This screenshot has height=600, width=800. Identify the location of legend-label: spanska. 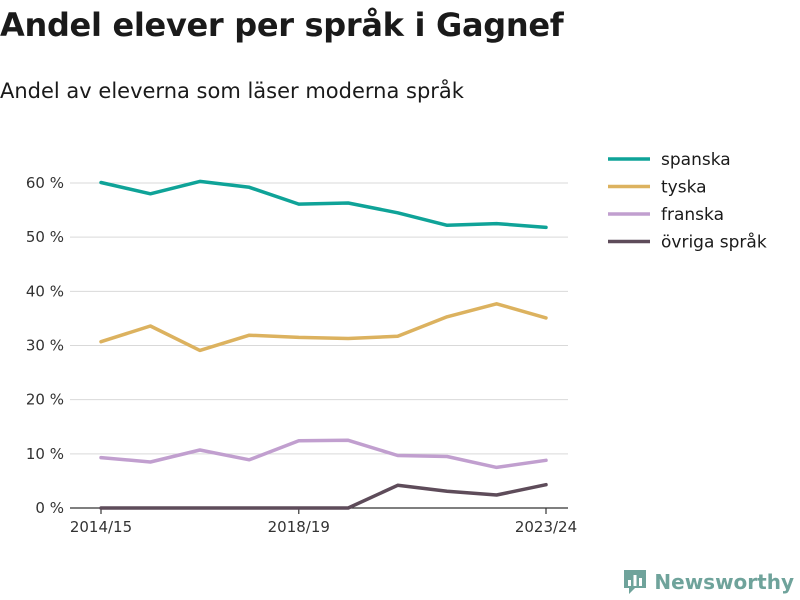
(696, 160).